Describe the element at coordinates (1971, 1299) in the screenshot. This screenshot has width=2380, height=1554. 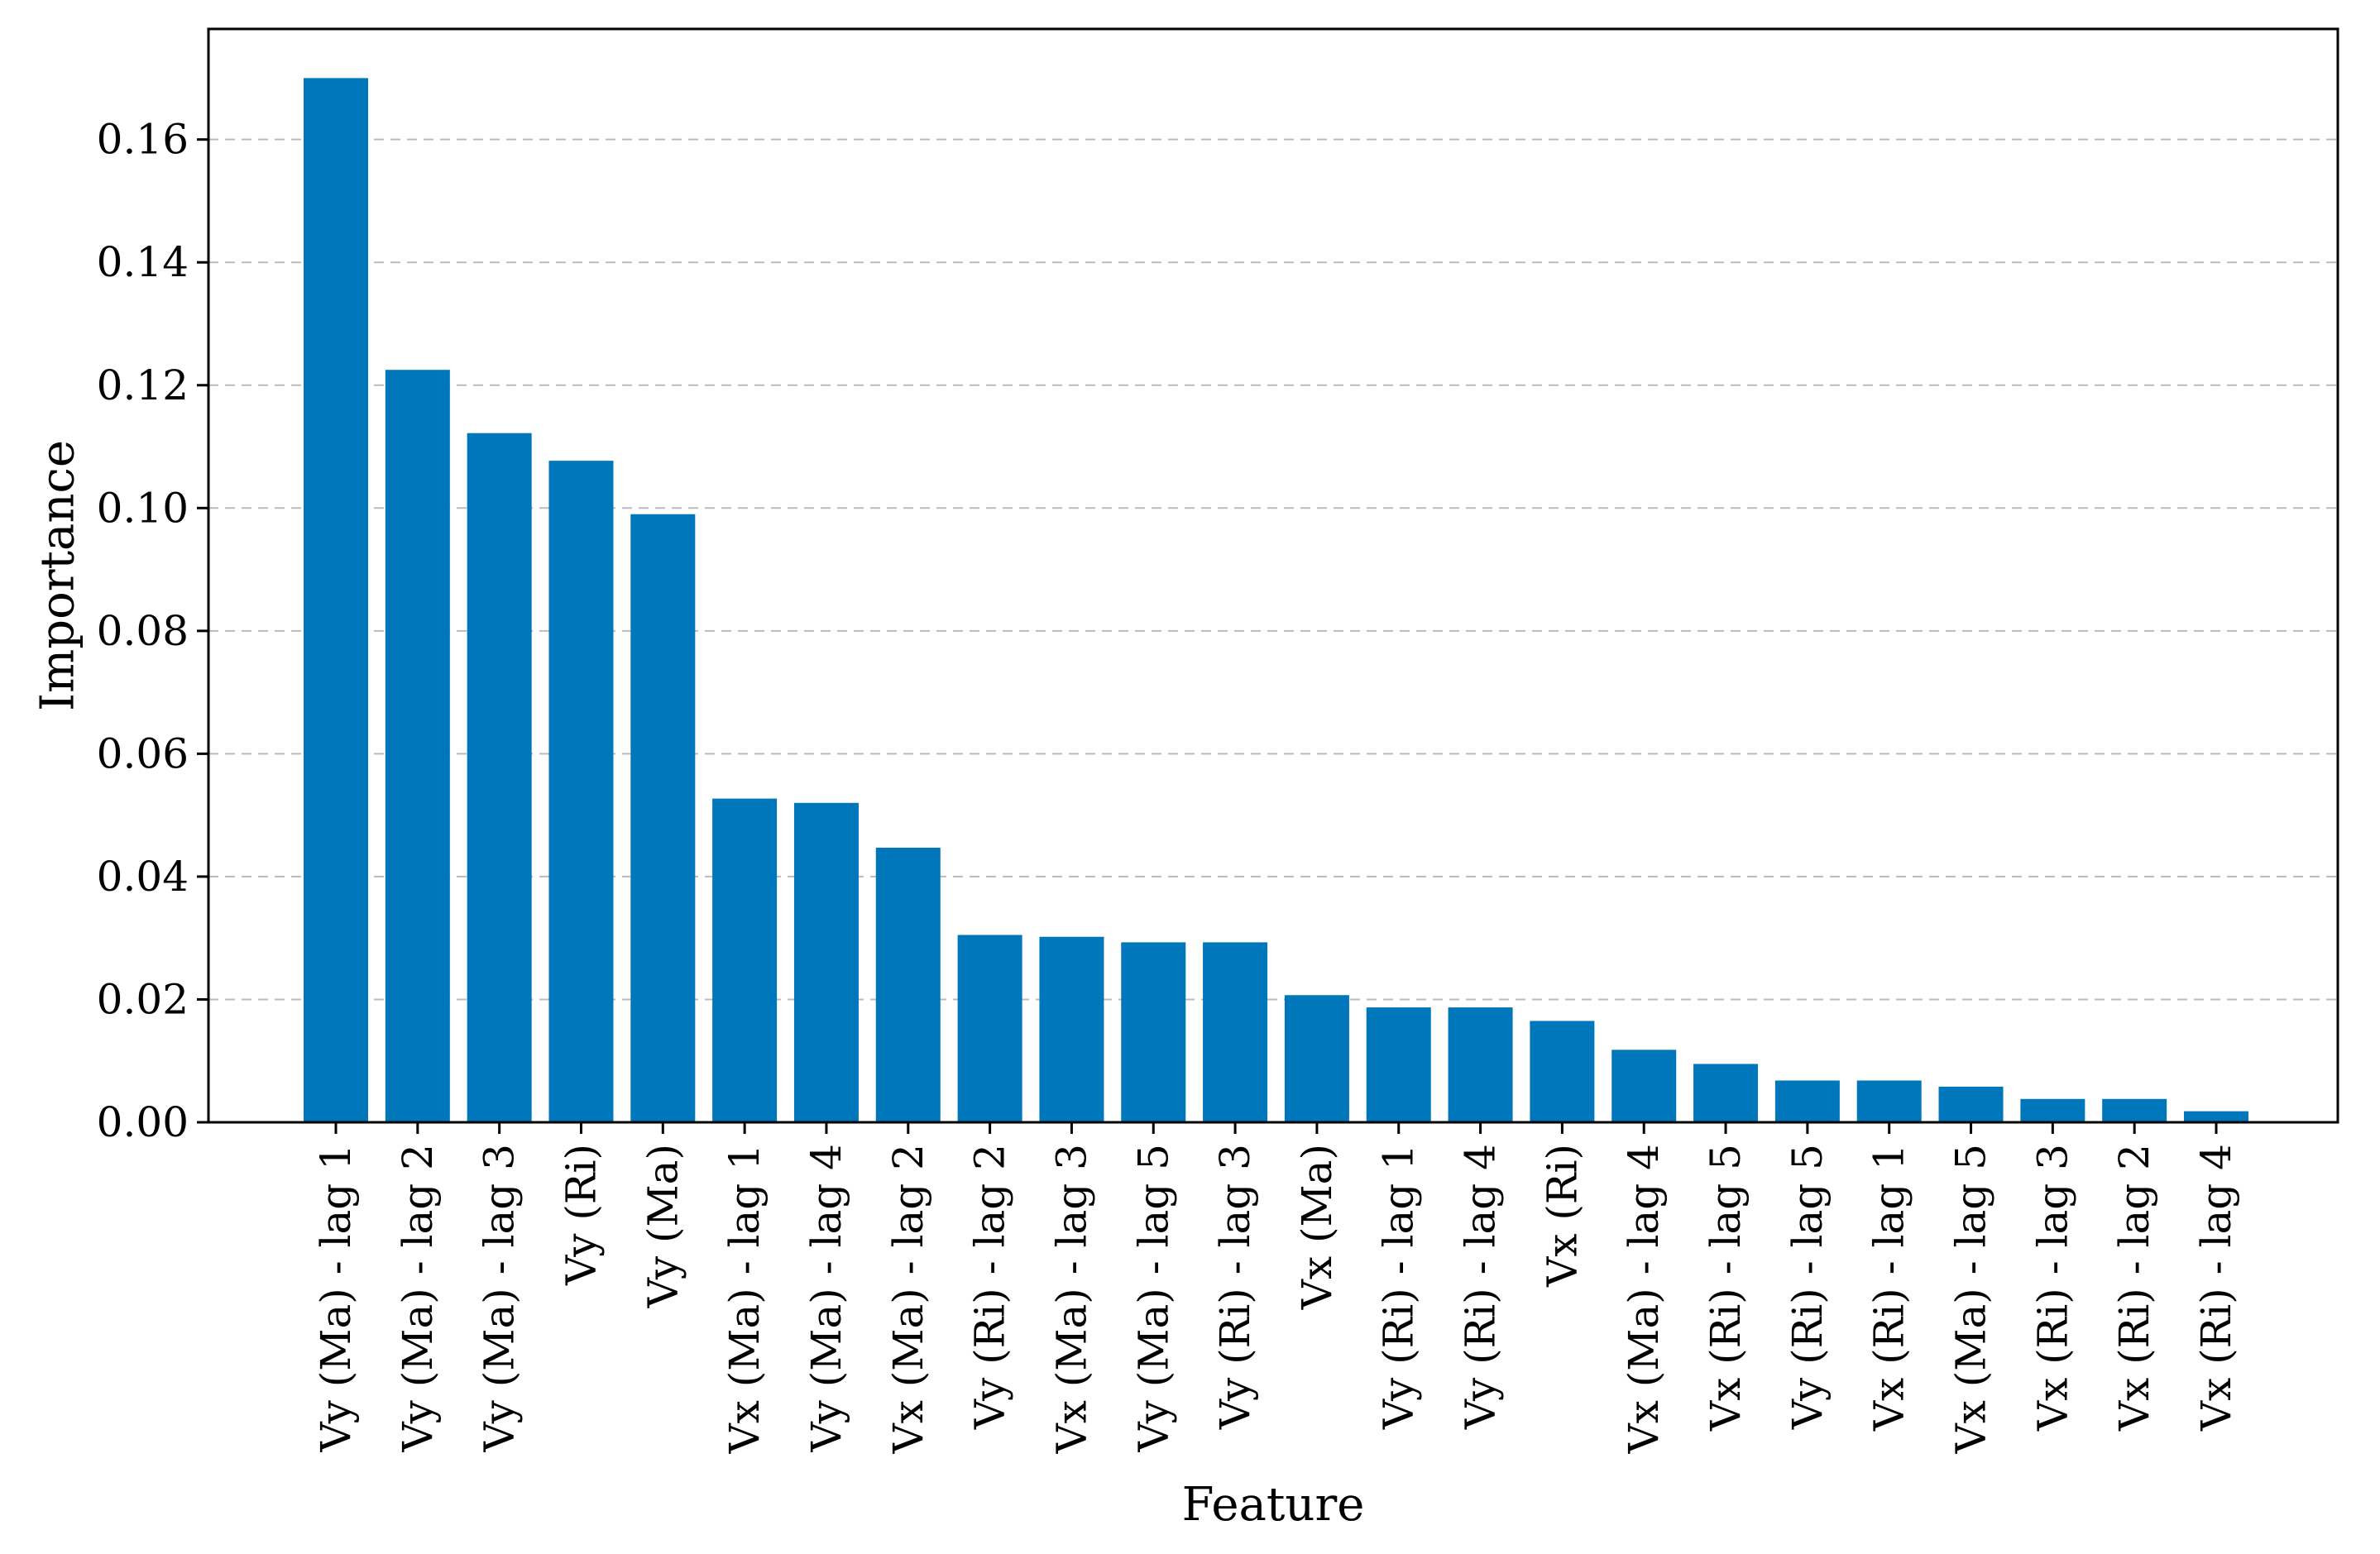
I see `x-tick-label: Vx (Ma) - lag 5` at that location.